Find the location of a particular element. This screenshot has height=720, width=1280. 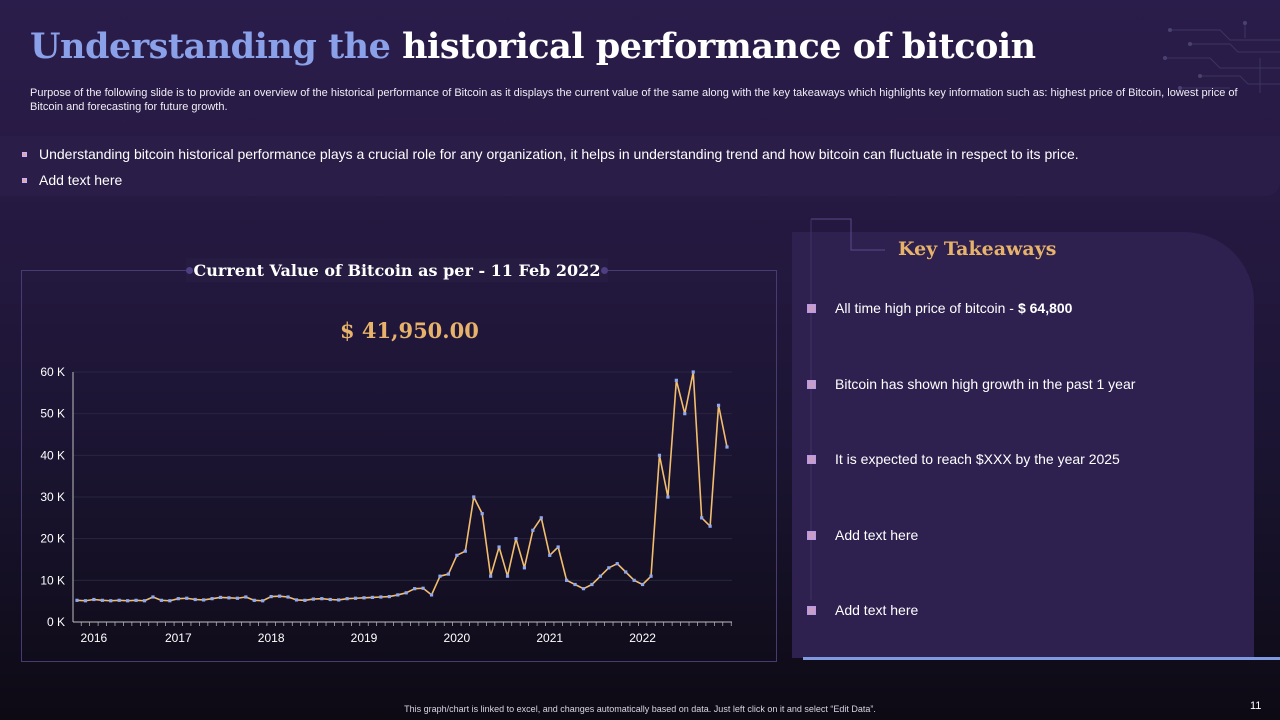

bullet-item-2: Add text here is located at coordinates (72, 180).